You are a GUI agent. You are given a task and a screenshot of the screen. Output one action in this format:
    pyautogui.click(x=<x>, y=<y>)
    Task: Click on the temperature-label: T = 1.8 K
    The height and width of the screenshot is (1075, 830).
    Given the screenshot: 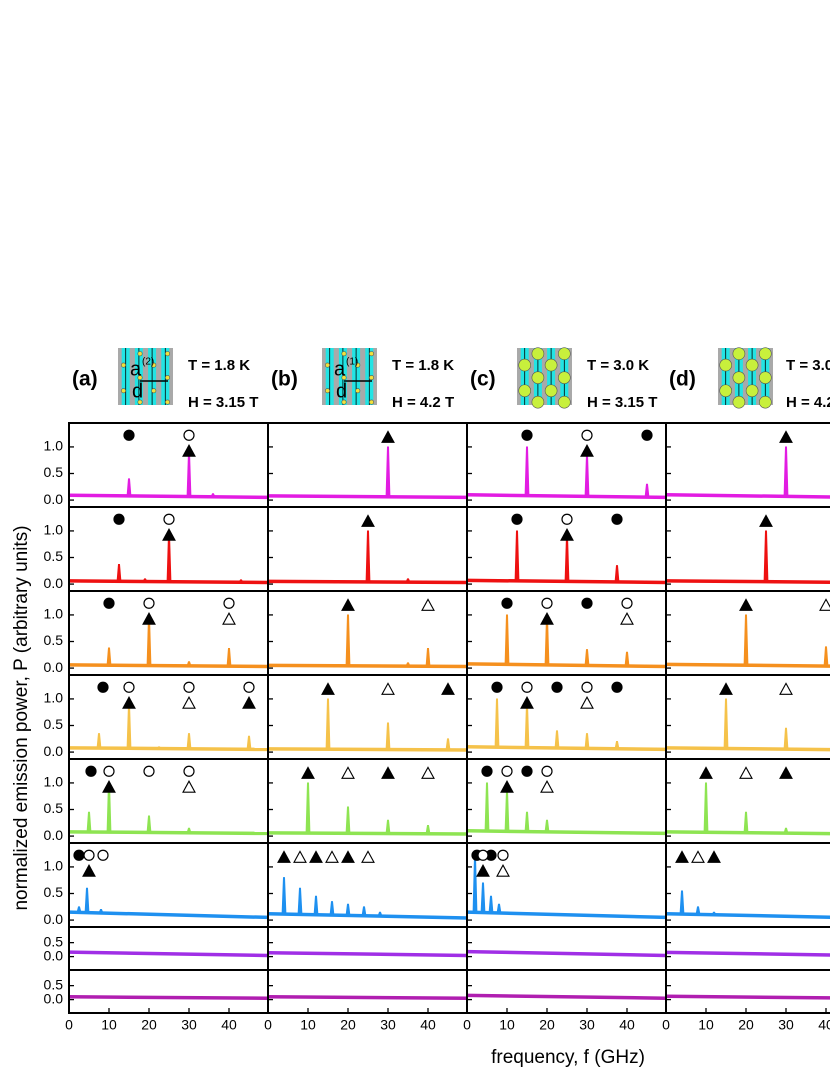 What is the action you would take?
    pyautogui.click(x=219, y=365)
    